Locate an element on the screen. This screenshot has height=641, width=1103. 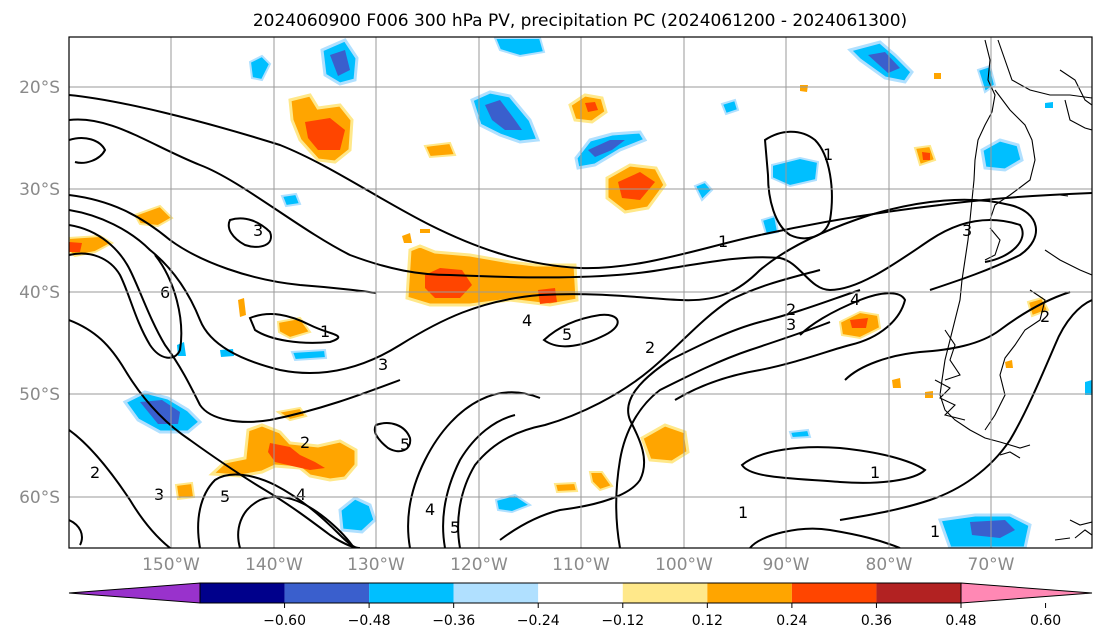
lon-label: 120°W is located at coordinates (479, 565).